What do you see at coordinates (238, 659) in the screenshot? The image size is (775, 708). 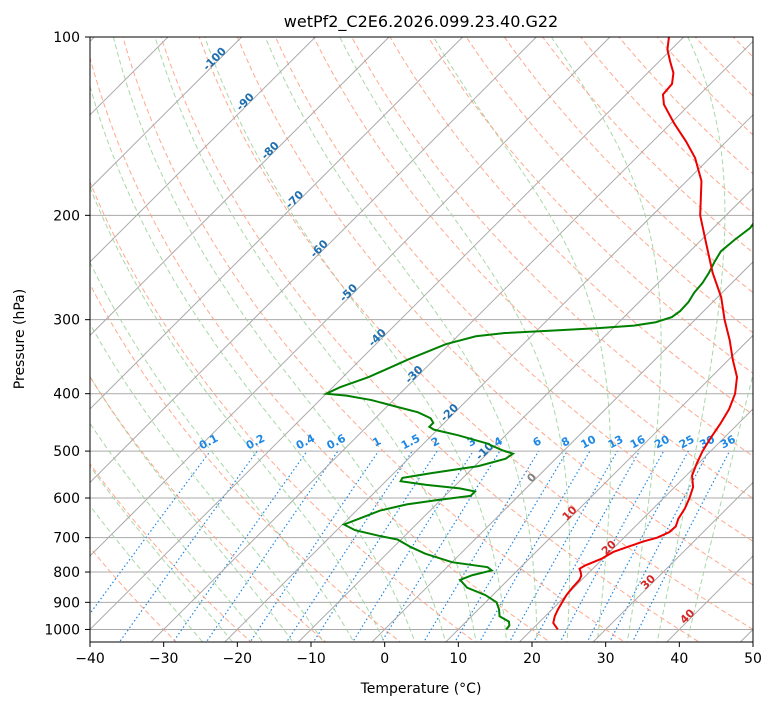 I see `x-tick-label: −20` at bounding box center [238, 659].